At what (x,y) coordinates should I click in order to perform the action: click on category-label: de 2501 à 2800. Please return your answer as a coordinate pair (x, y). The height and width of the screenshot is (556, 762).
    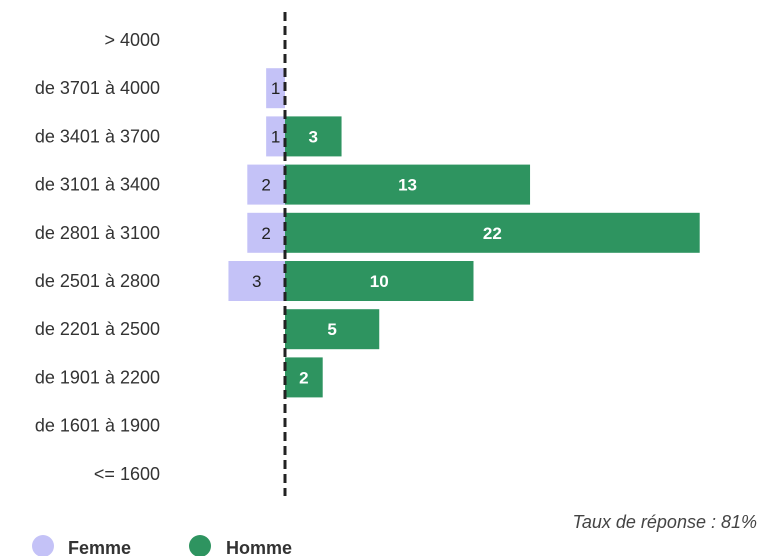
    Looking at the image, I should click on (97, 281).